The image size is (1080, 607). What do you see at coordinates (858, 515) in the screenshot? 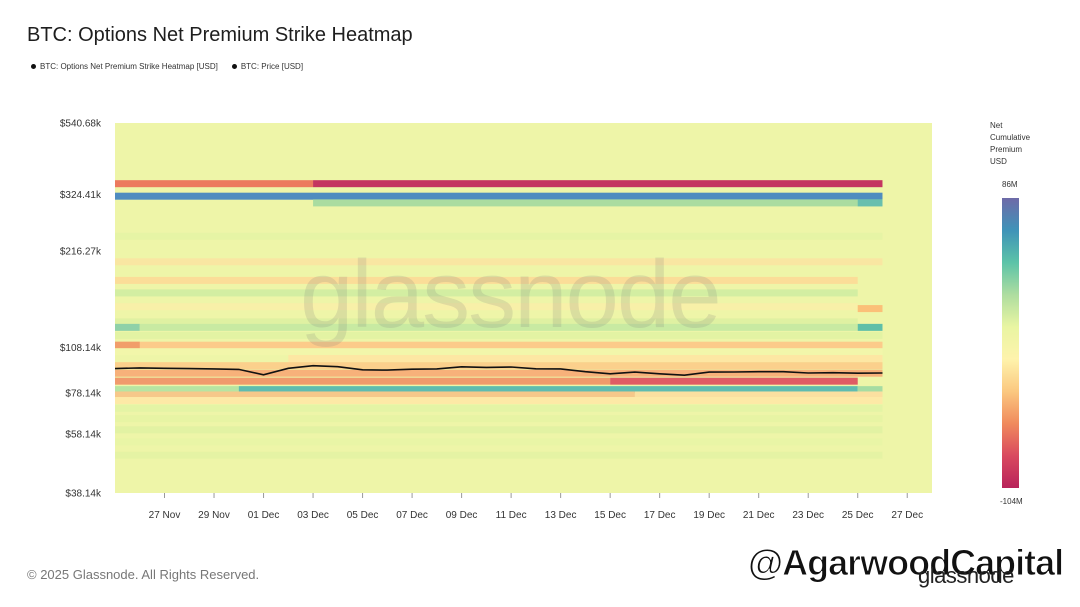
I see `x-tick-label: 25 Dec` at bounding box center [858, 515].